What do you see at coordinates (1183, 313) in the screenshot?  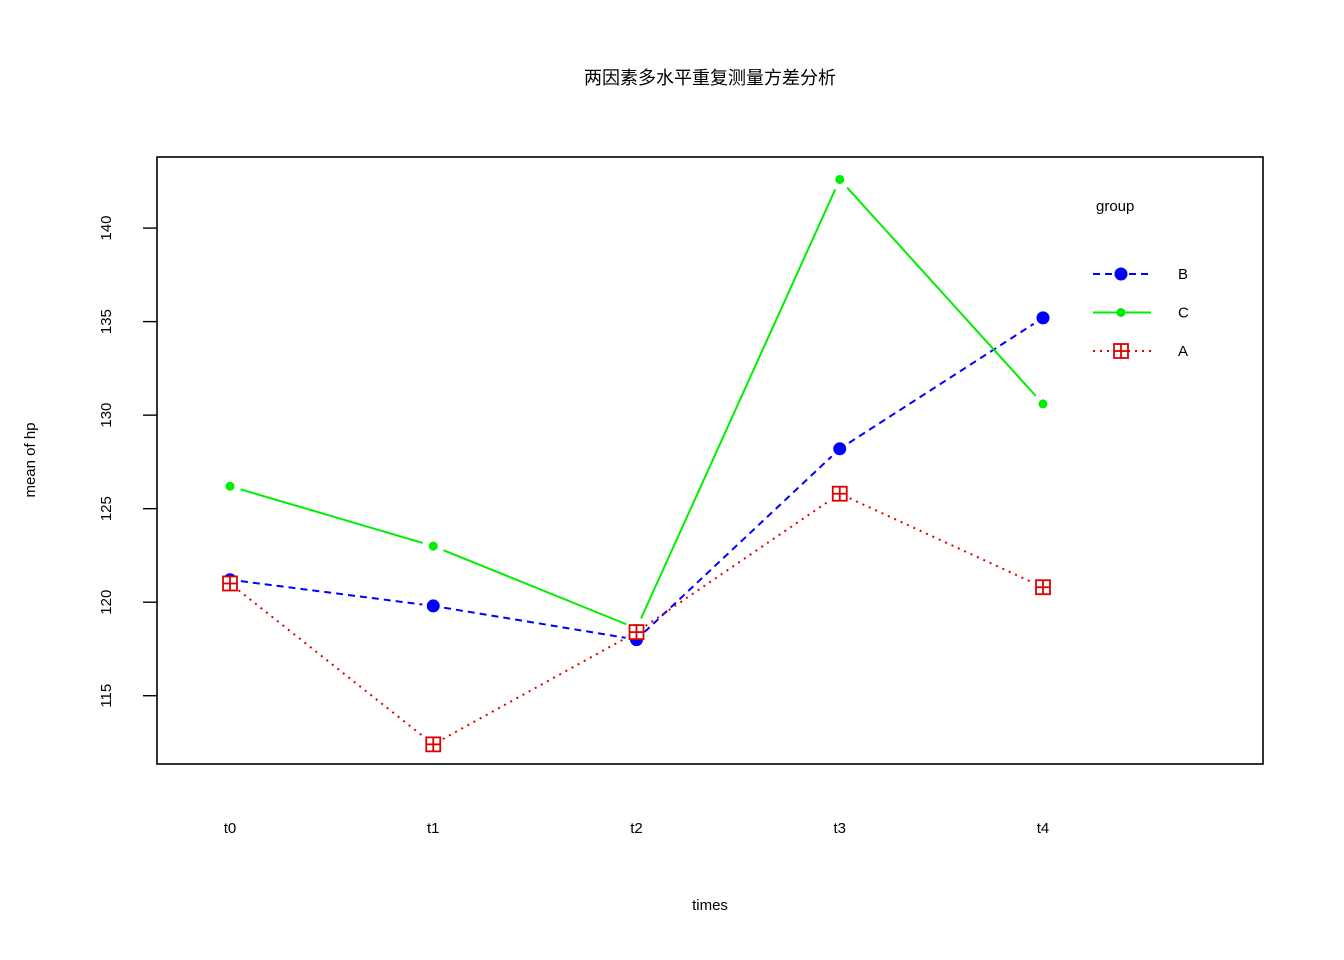 I see `legend-label: C` at bounding box center [1183, 313].